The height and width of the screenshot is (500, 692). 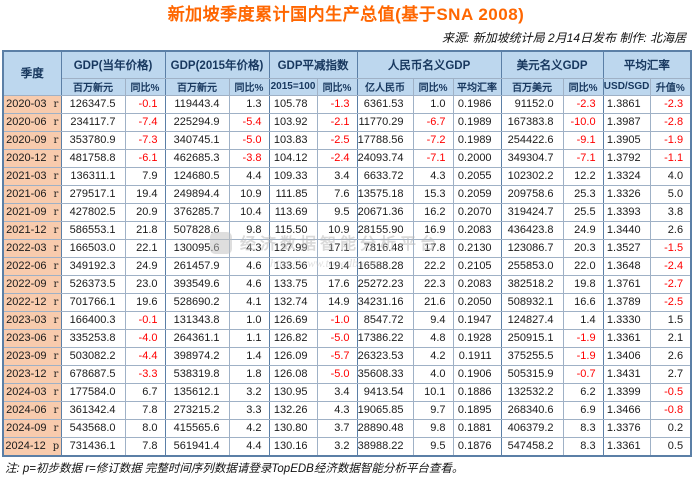 I want to click on data-cell: 0.2105, so click(x=477, y=266).